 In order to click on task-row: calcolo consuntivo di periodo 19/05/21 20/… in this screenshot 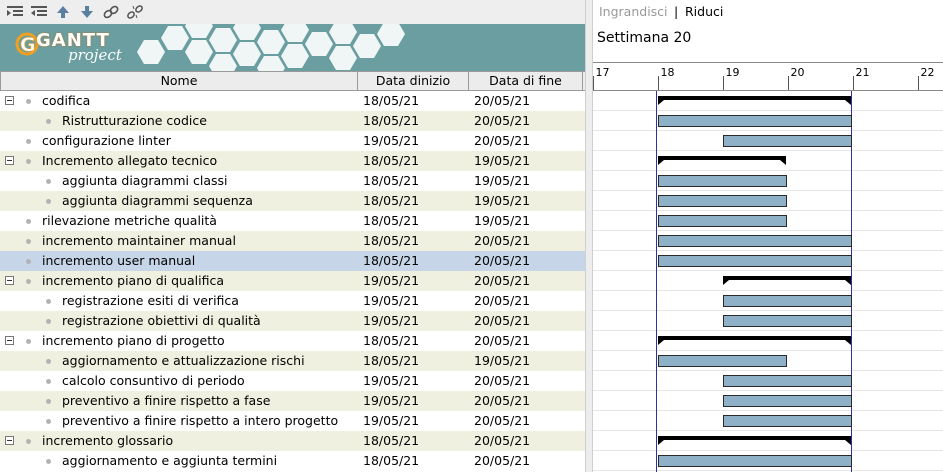, I will do `click(292, 381)`.